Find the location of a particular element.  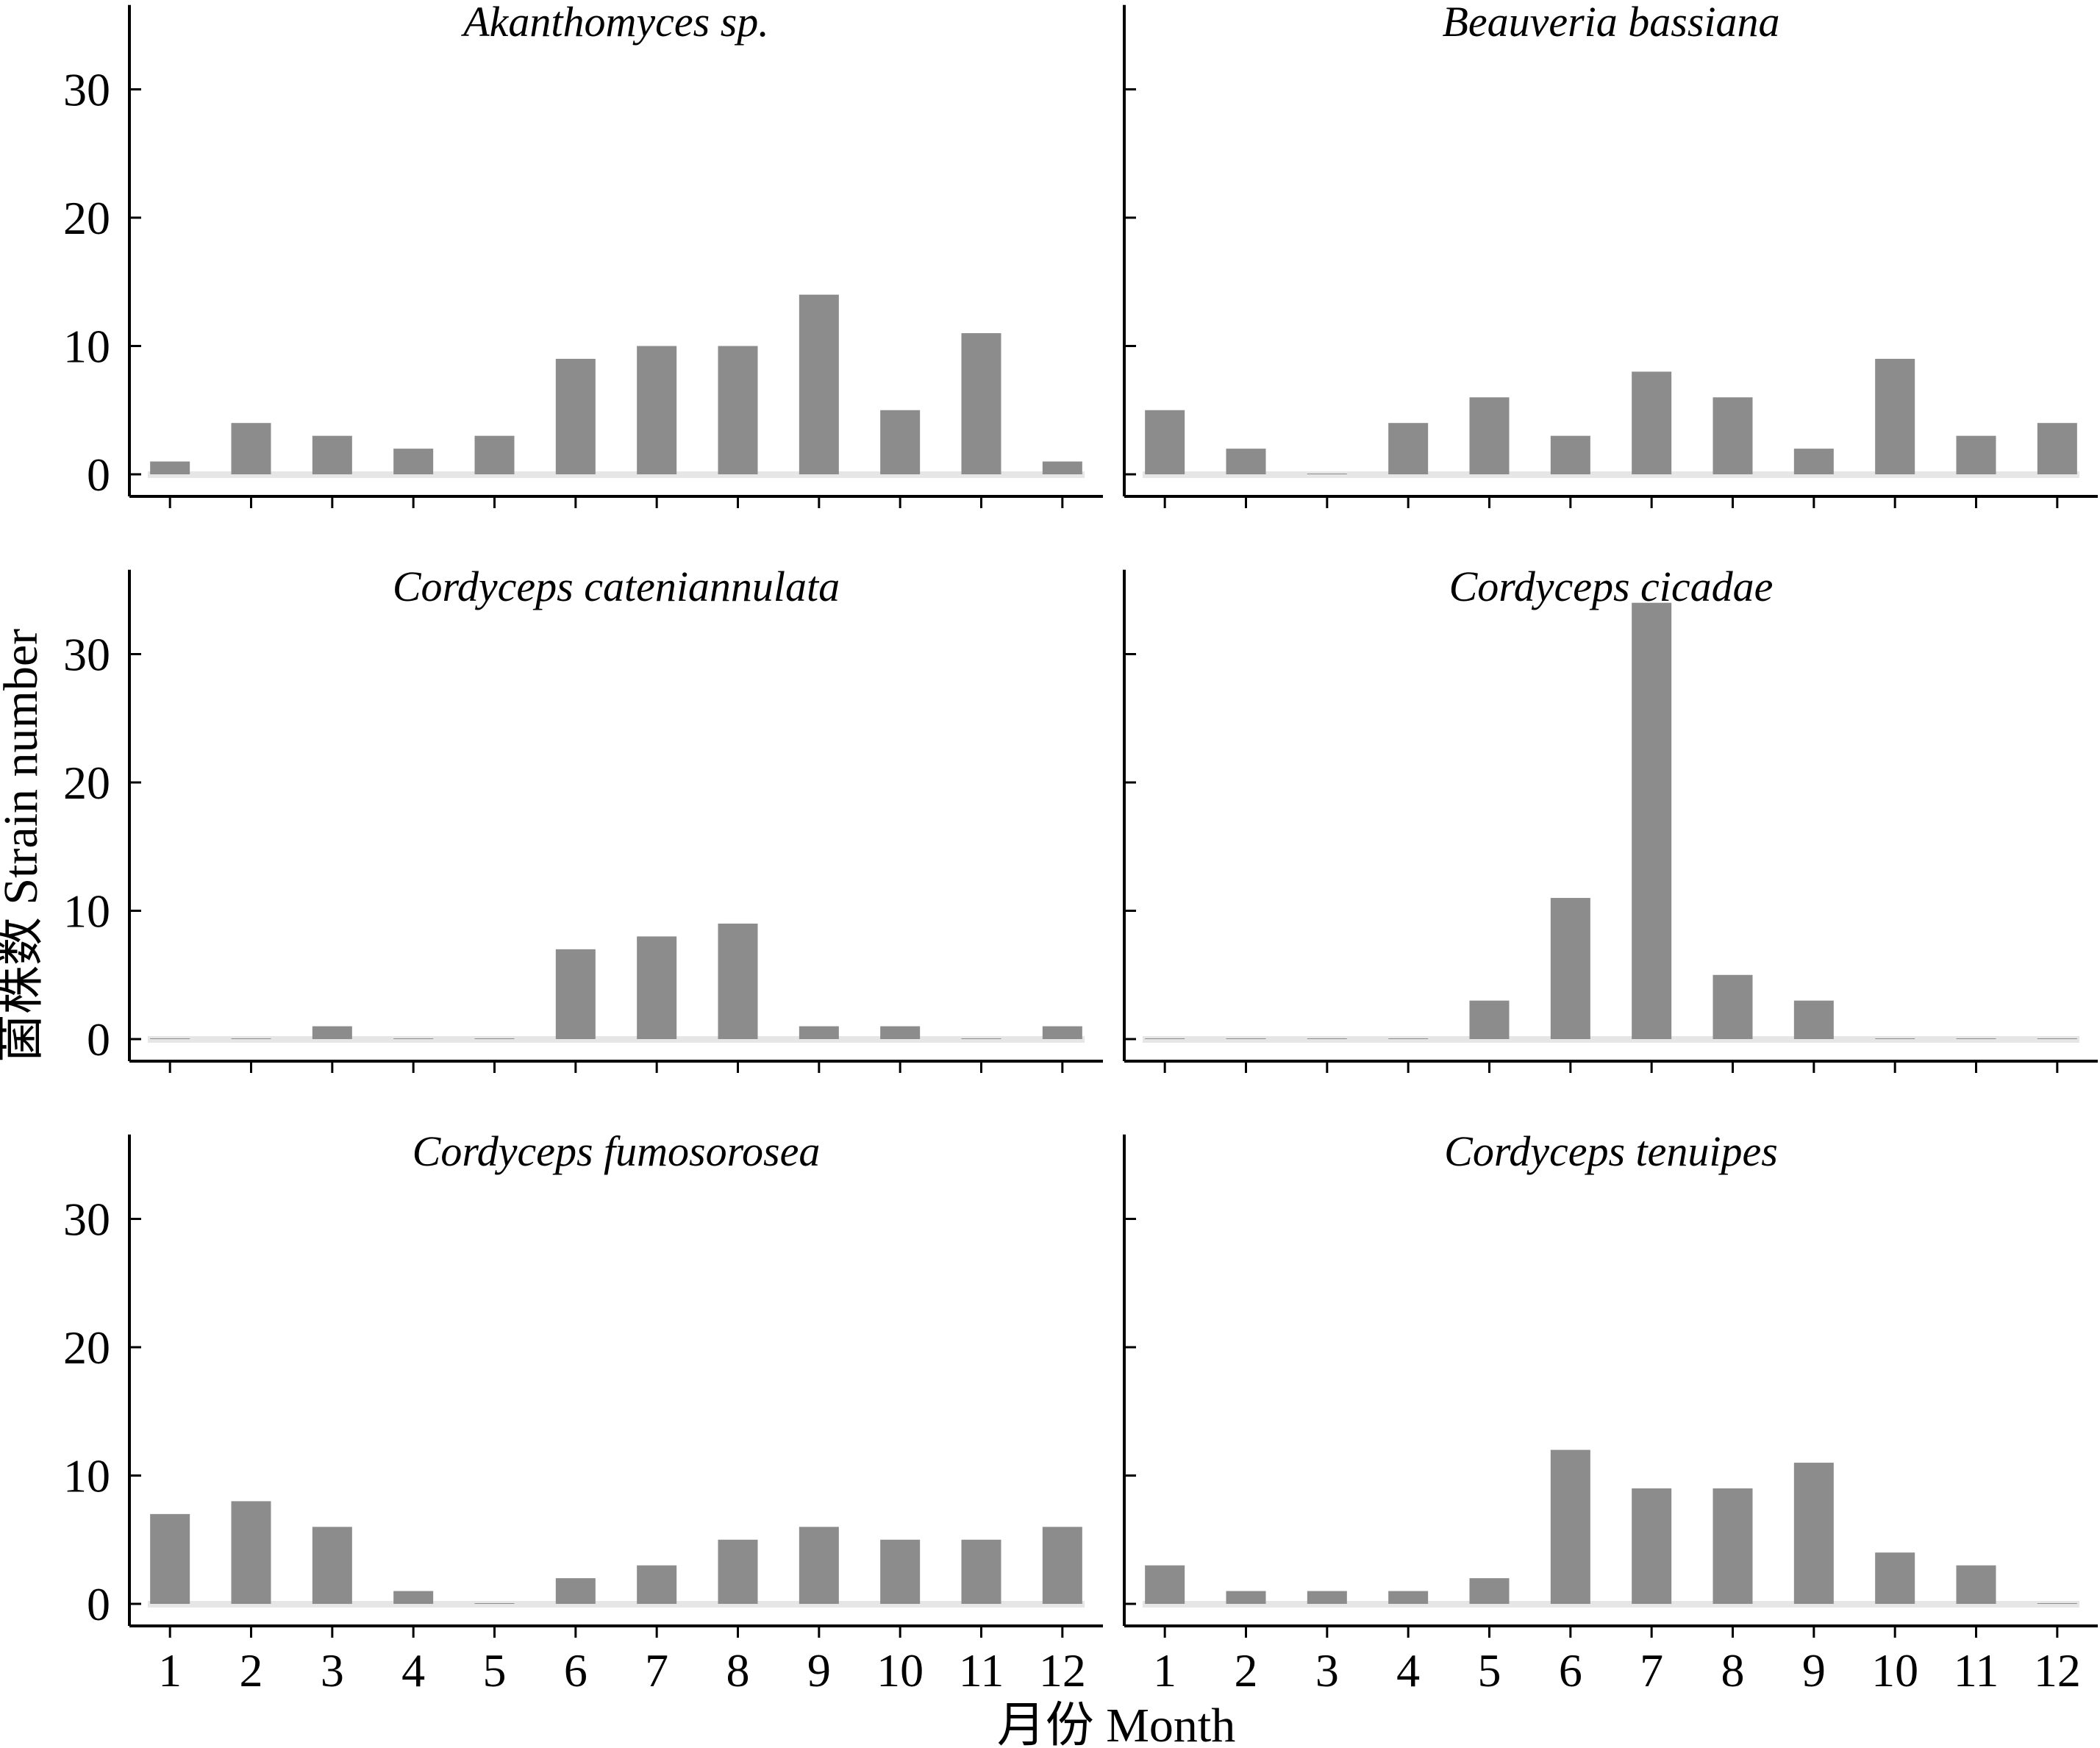

panel-title: Cordyceps cateniannulata is located at coordinates (617, 586).